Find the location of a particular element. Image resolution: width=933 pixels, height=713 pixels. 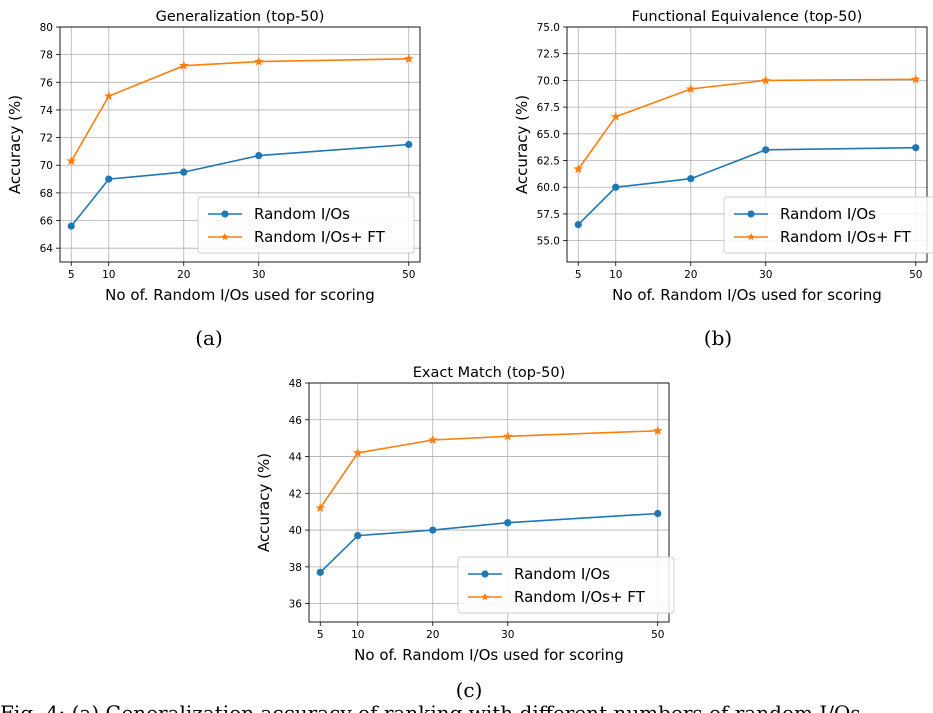

y-tick-label: 70 is located at coordinates (46, 166).